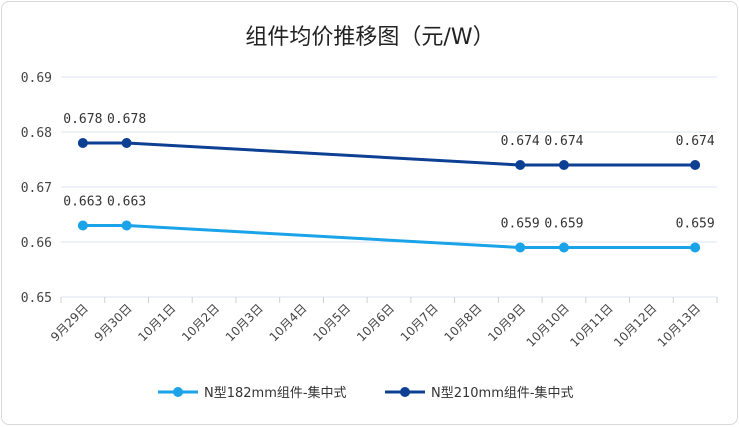 This screenshot has width=739, height=427. What do you see at coordinates (36, 188) in the screenshot?
I see `y-tick-label: 0.67` at bounding box center [36, 188].